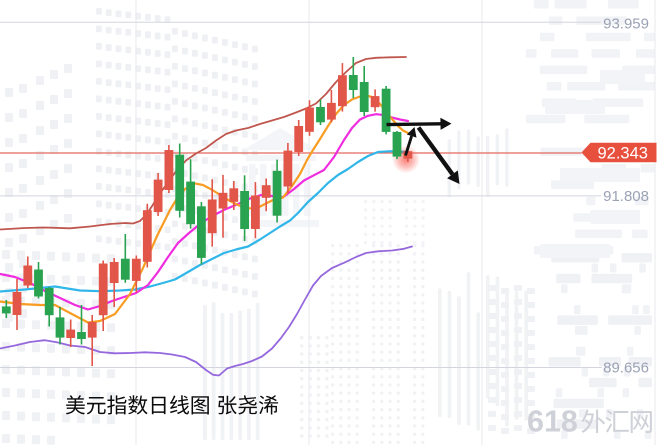 The image size is (661, 445). Describe the element at coordinates (626, 23) in the screenshot. I see `svg-text: 93.959` at that location.